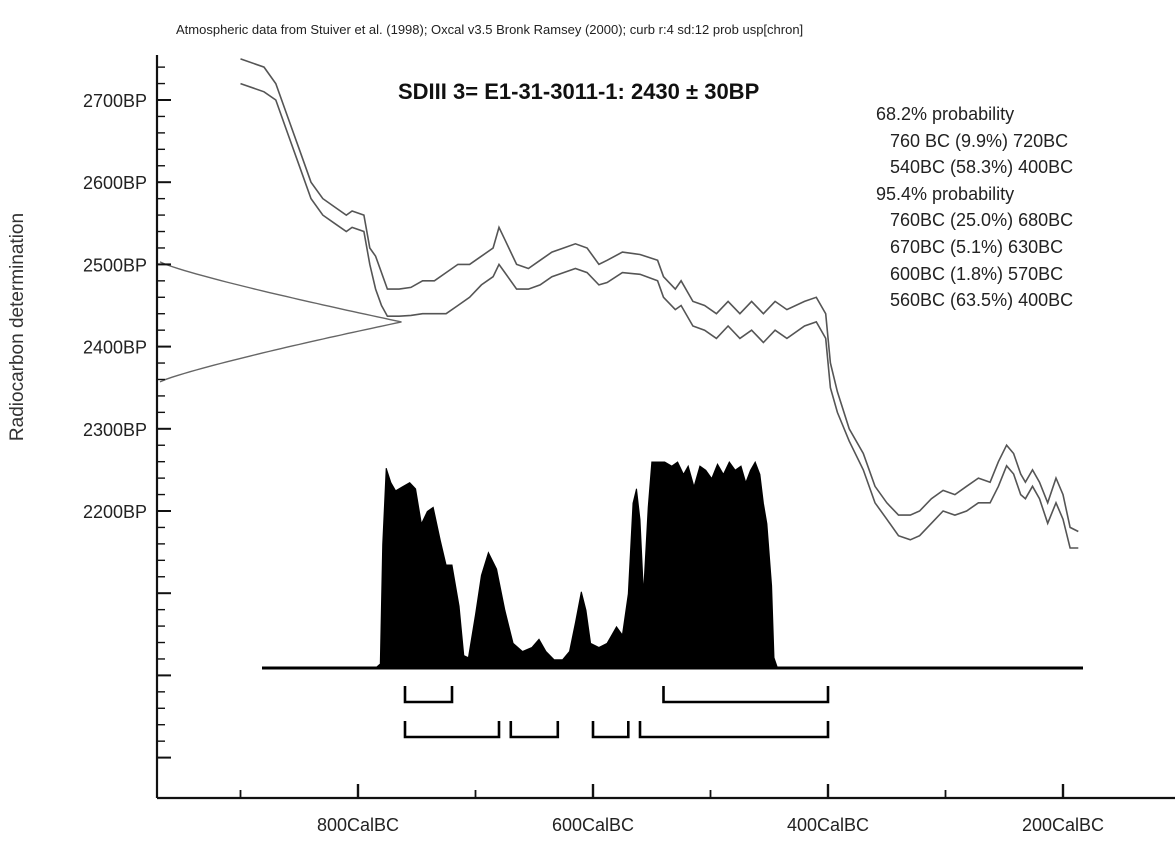  Describe the element at coordinates (576, 564) in the screenshot. I see `calibrated-distribution-area` at that location.